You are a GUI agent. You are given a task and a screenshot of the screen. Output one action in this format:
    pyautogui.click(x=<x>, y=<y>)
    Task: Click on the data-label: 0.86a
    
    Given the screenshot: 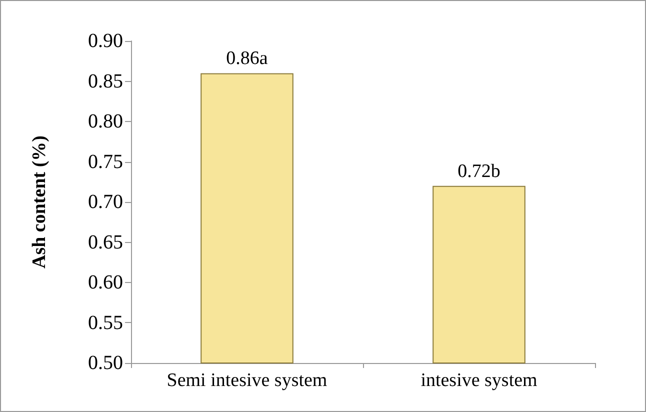 What is the action you would take?
    pyautogui.click(x=247, y=59)
    